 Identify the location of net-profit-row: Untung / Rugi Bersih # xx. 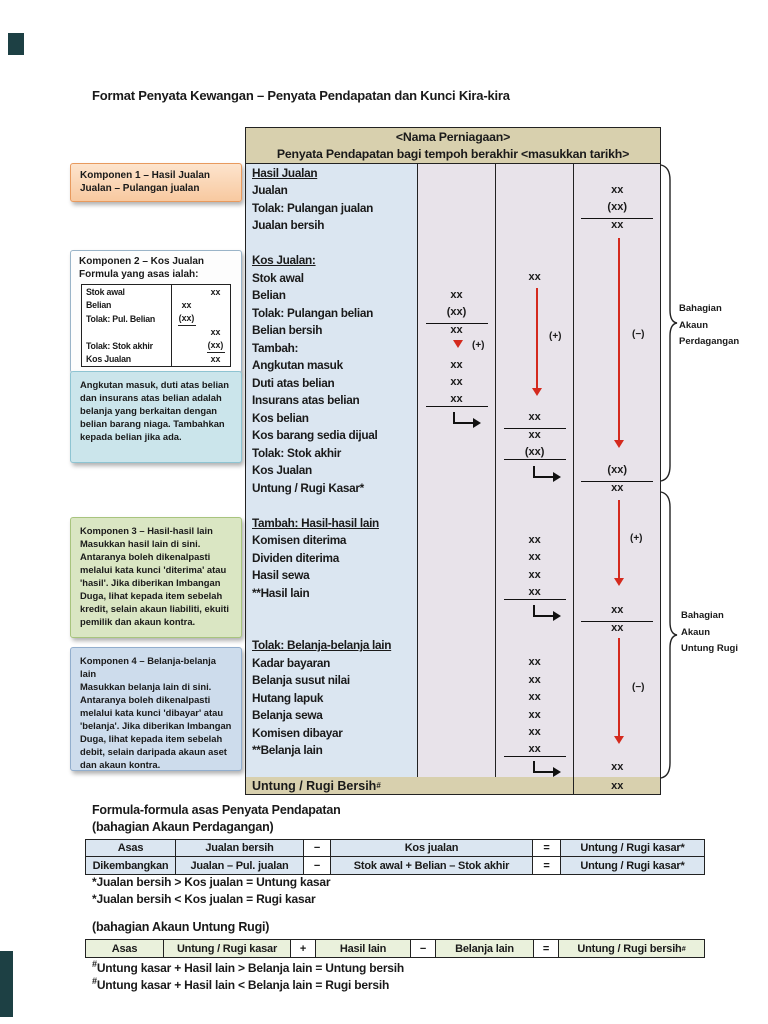
(453, 785).